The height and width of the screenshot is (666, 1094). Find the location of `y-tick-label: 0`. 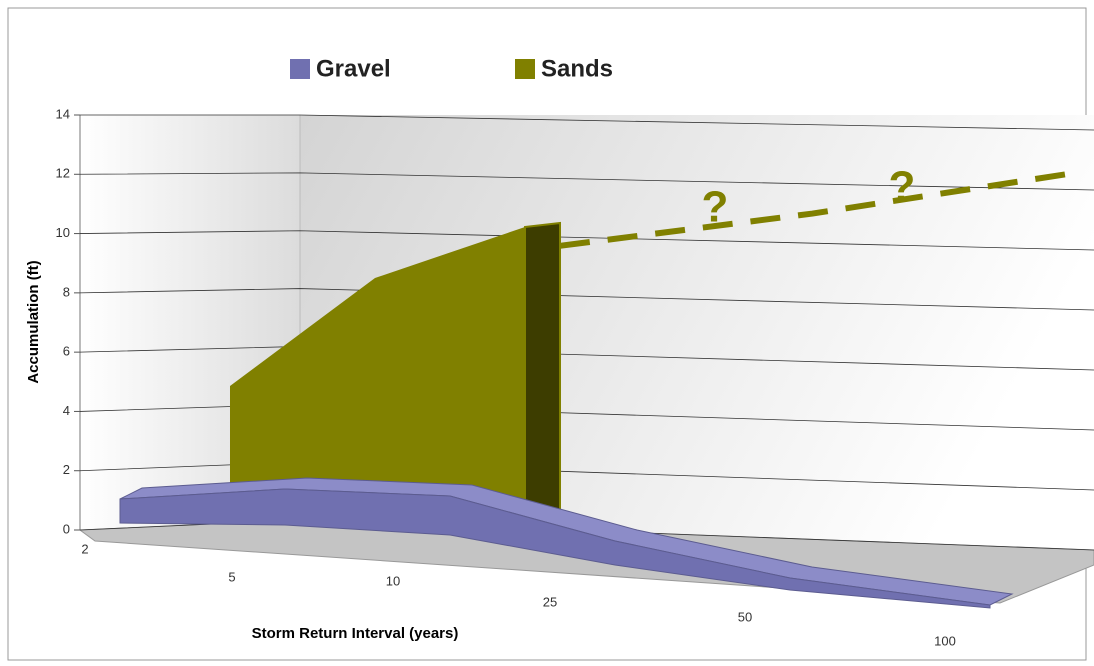

y-tick-label: 0 is located at coordinates (66, 528).